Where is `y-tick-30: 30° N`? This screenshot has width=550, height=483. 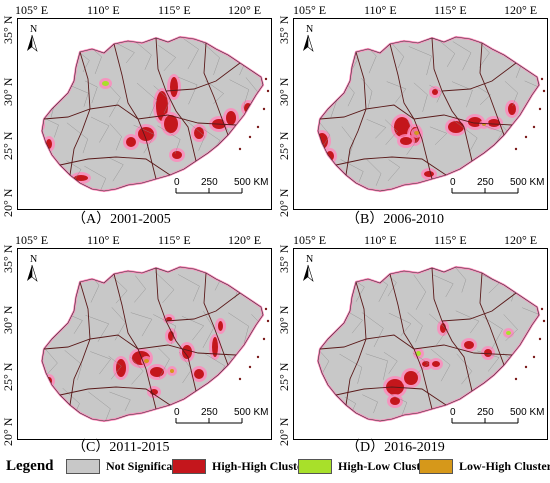
y-tick-30: 30° N is located at coordinates (8, 319).